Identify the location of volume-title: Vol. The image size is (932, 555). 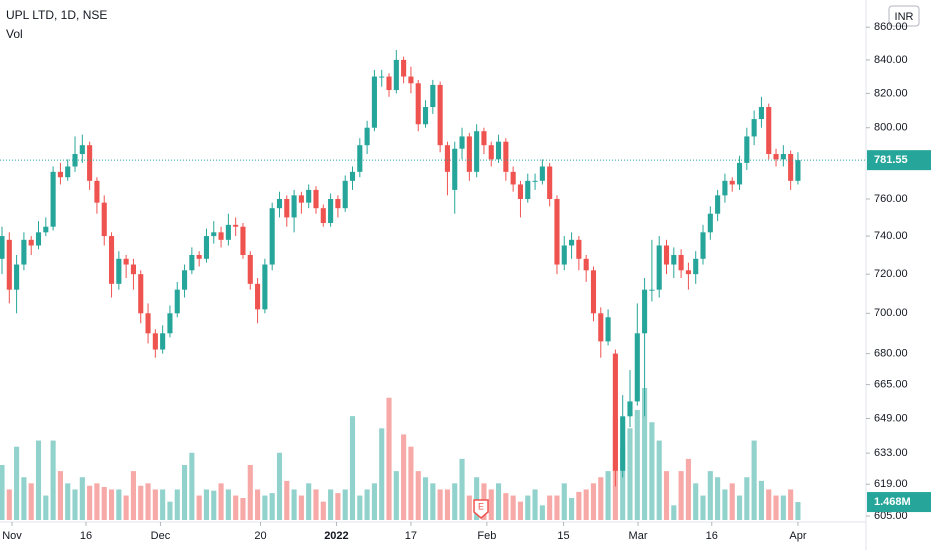
(14, 34).